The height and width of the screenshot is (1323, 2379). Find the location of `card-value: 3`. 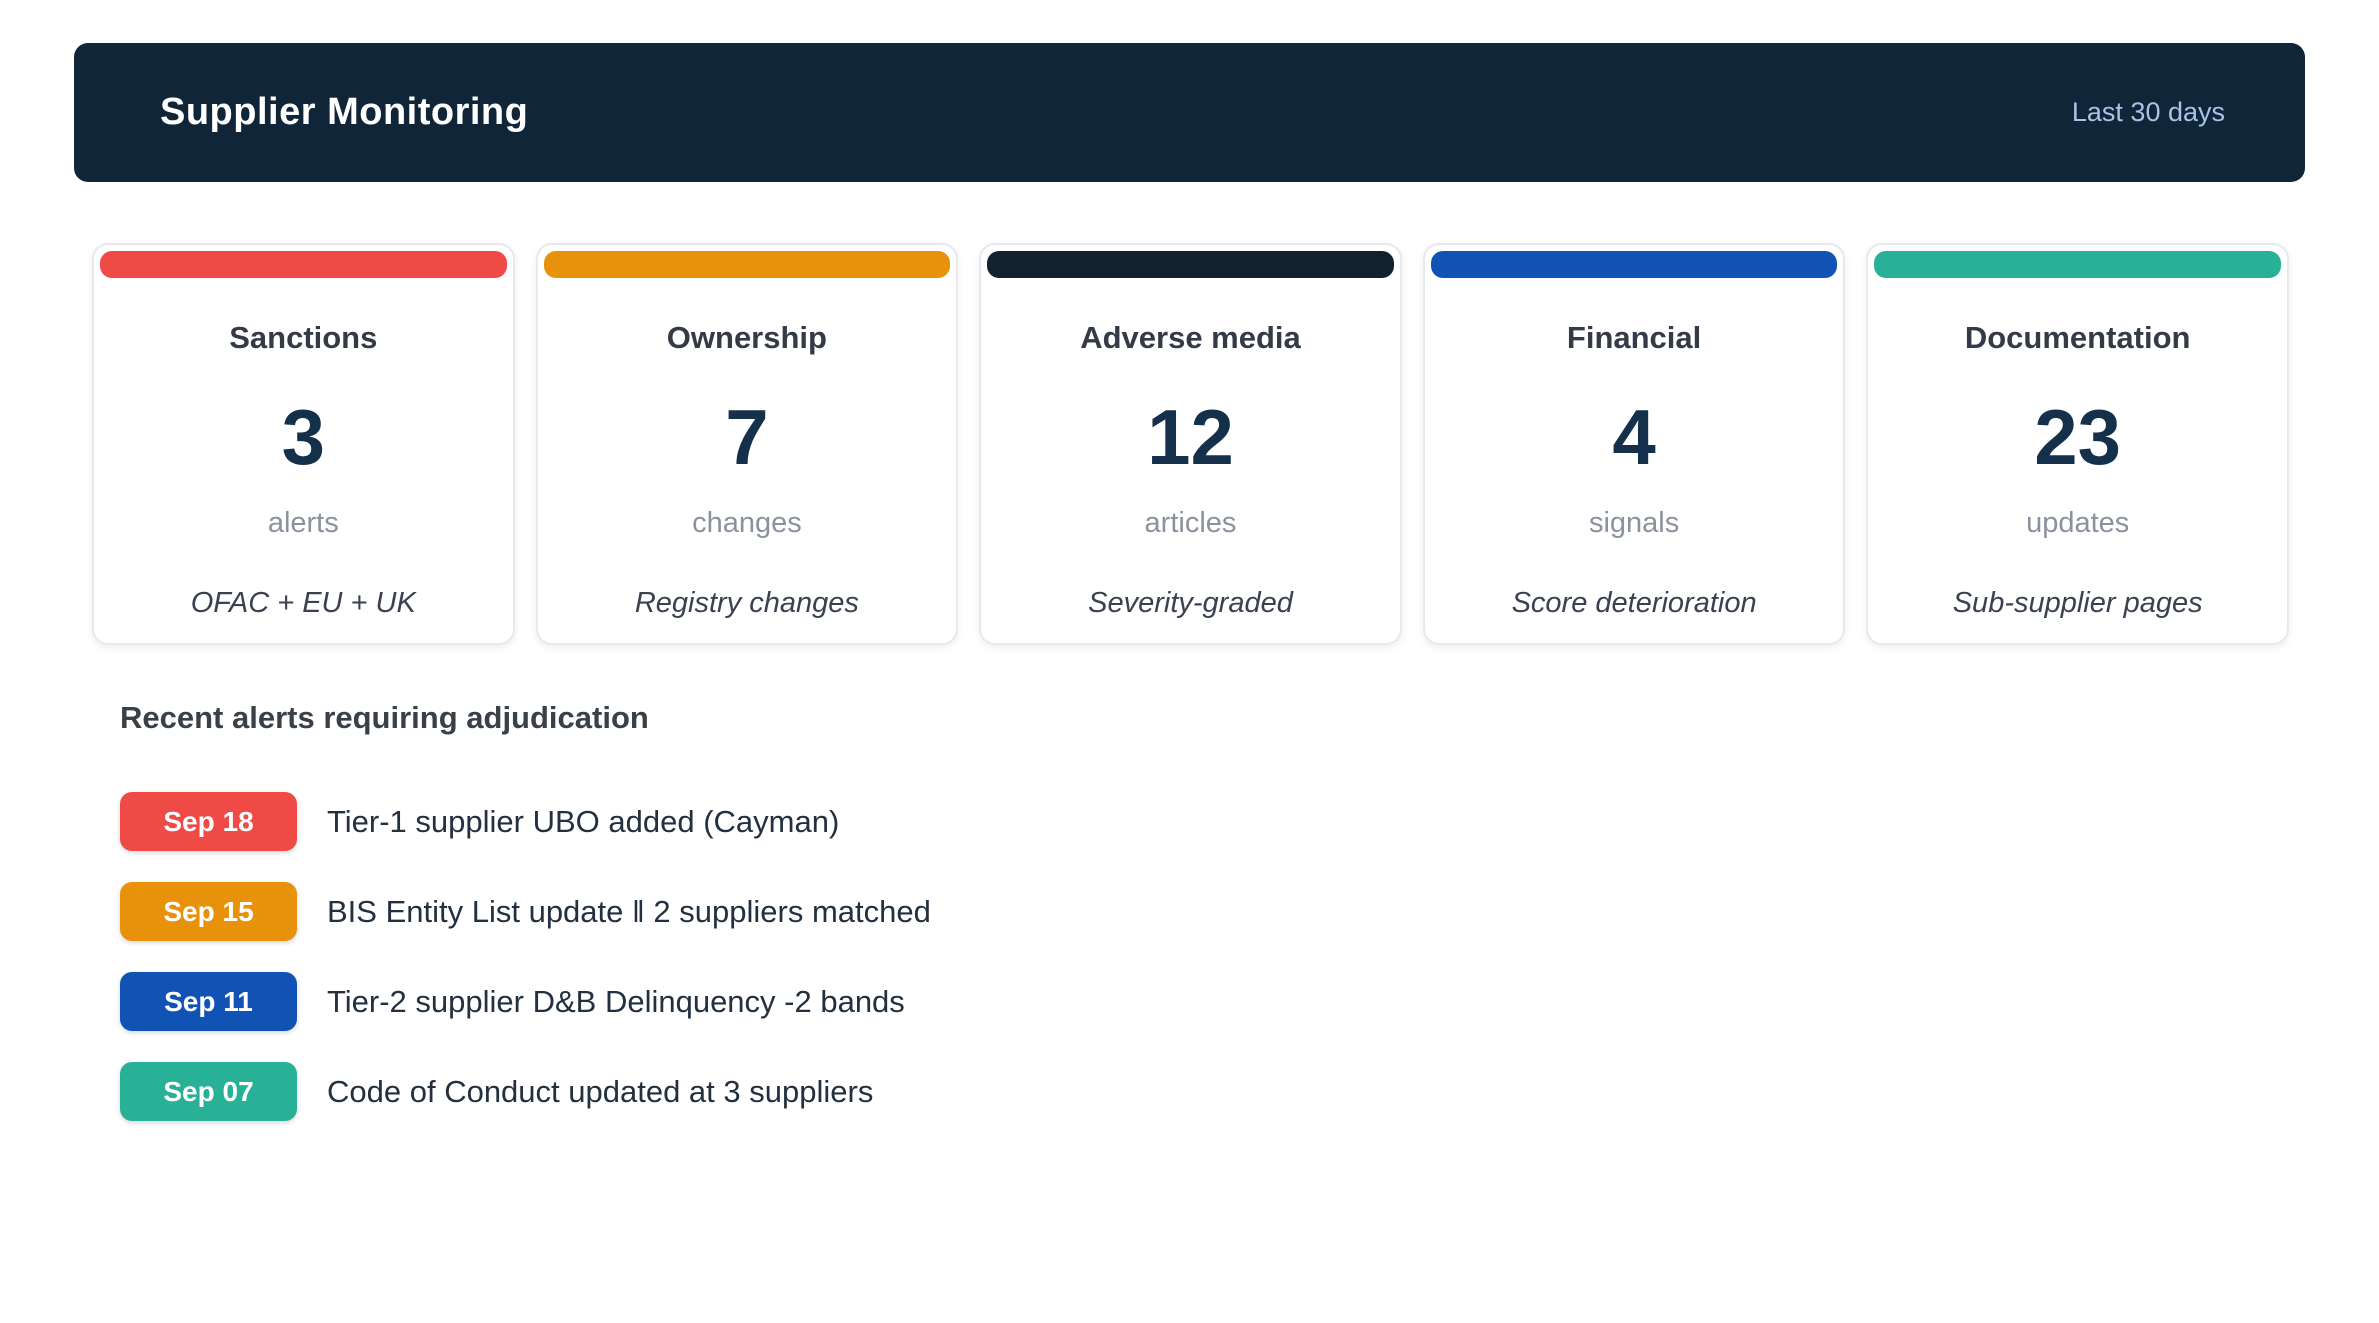

card-value: 3 is located at coordinates (303, 437).